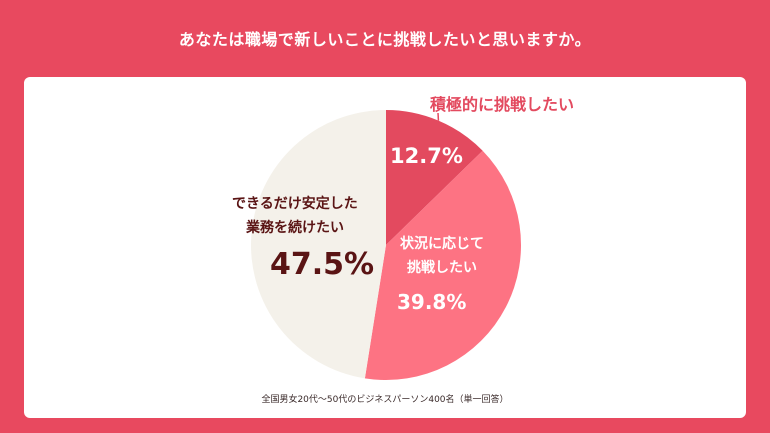  What do you see at coordinates (385, 400) in the screenshot?
I see `survey-note: 全国男女20代〜50代のビジネスパーソン400名（単一回答）` at bounding box center [385, 400].